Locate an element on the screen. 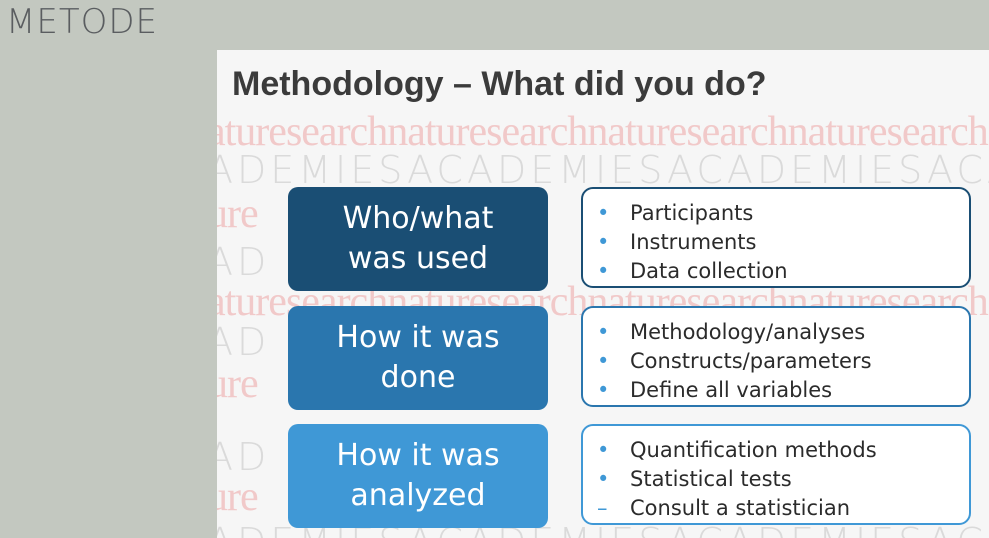  list-item: • Participants is located at coordinates (778, 213).